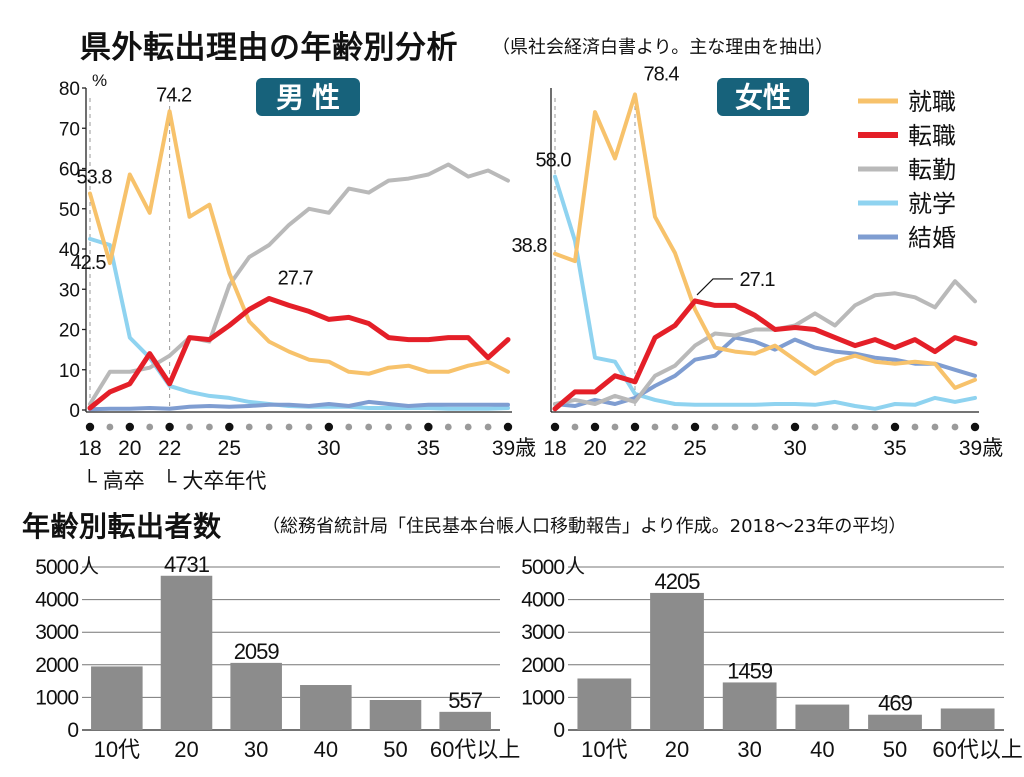 Image resolution: width=1024 pixels, height=777 pixels. I want to click on data-label: 74.2, so click(174, 95).